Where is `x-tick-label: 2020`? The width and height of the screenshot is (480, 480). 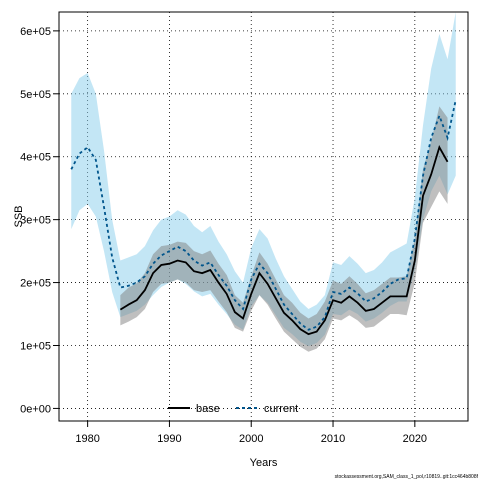
x-tick-label: 2020 is located at coordinates (415, 439).